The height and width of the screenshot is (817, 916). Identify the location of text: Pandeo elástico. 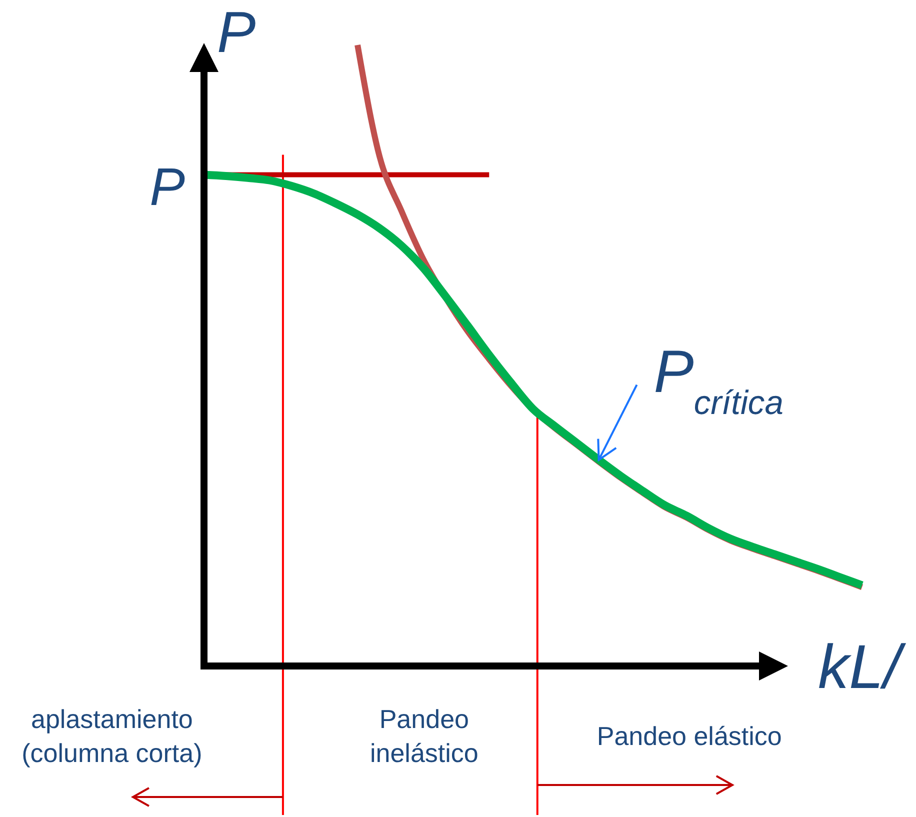
(689, 736).